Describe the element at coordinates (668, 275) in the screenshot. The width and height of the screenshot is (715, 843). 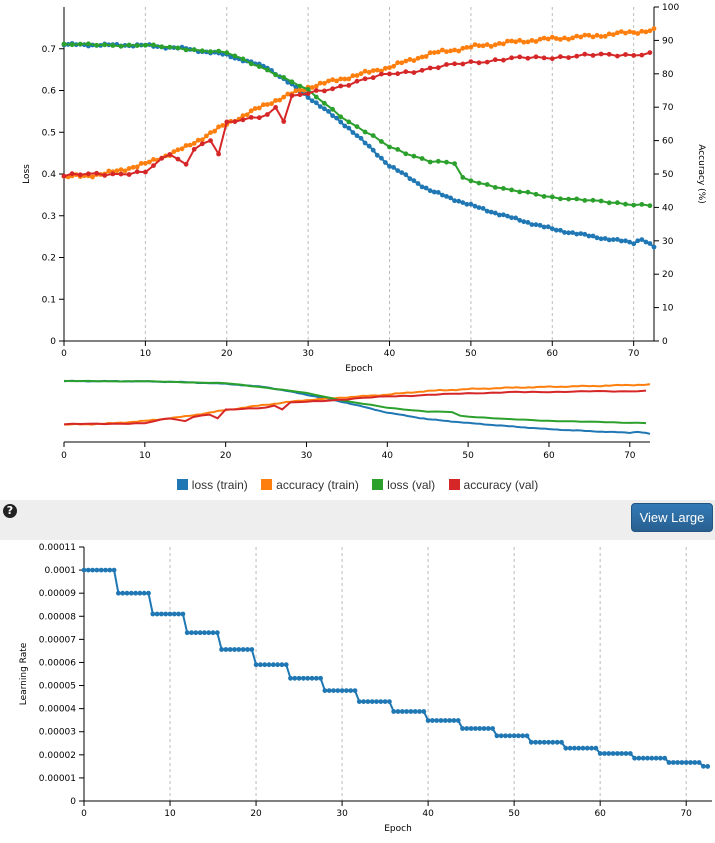
I see `y2-tick-label: 20` at that location.